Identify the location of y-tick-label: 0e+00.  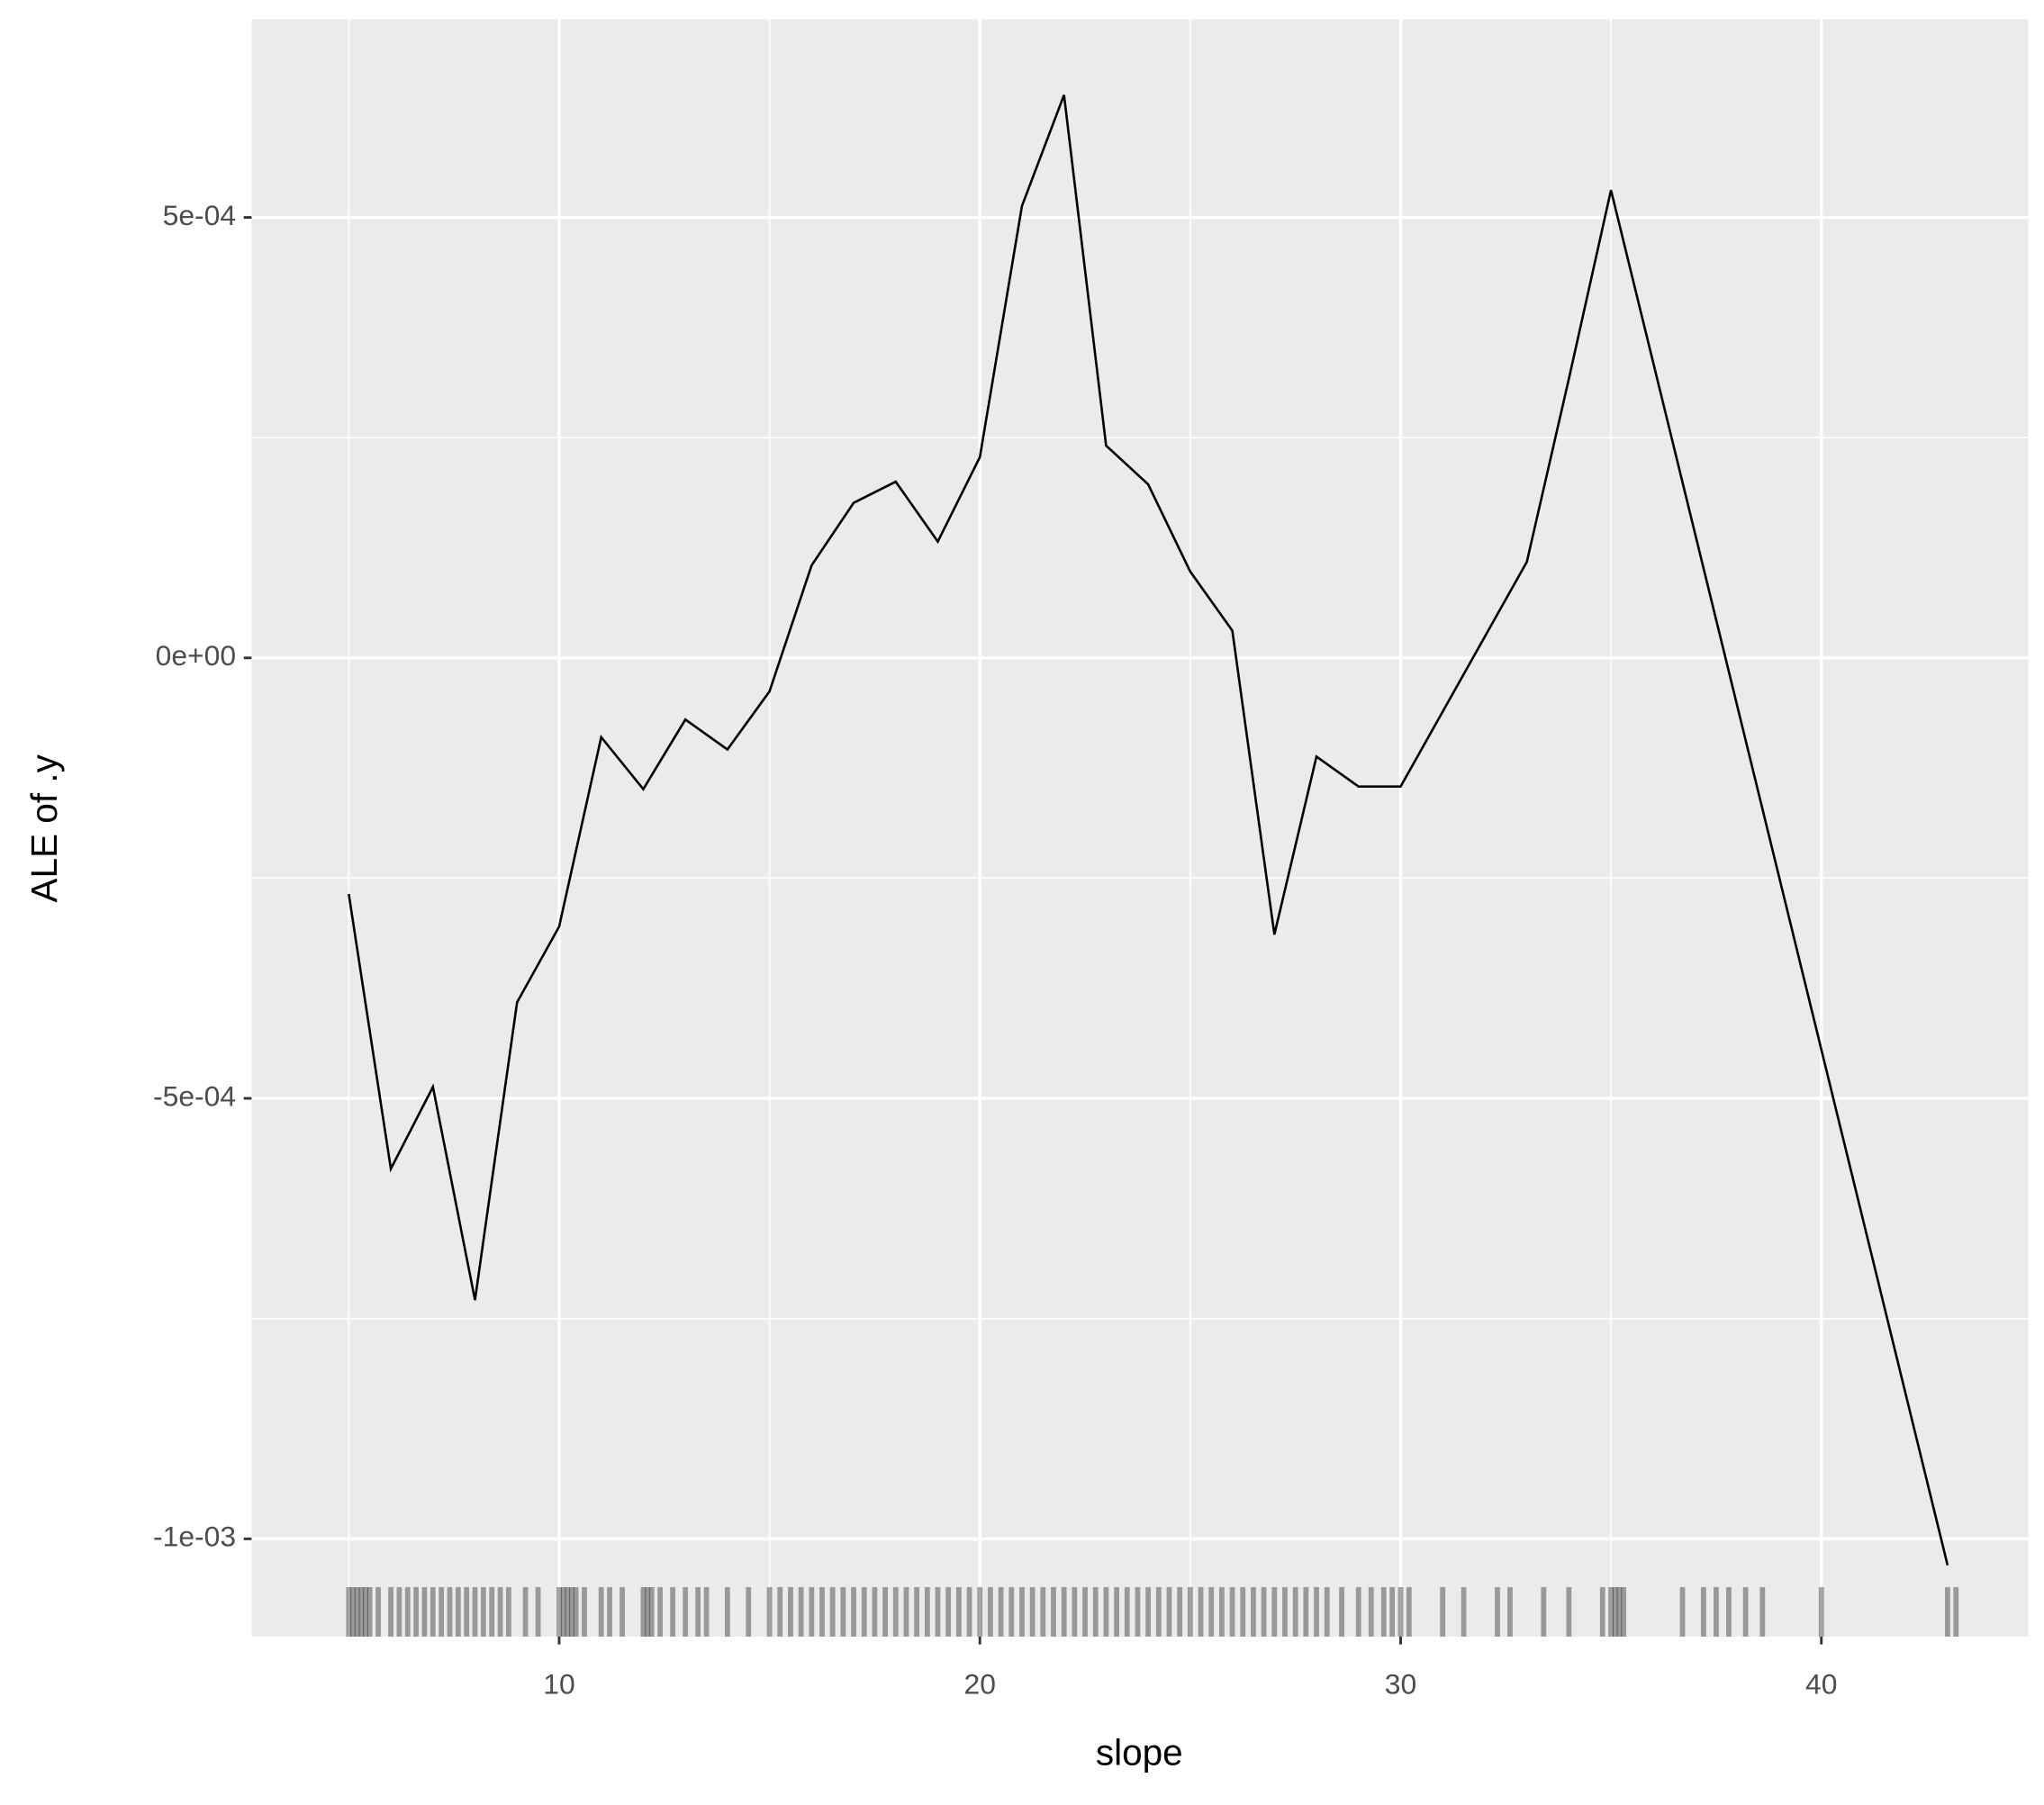
(196, 655).